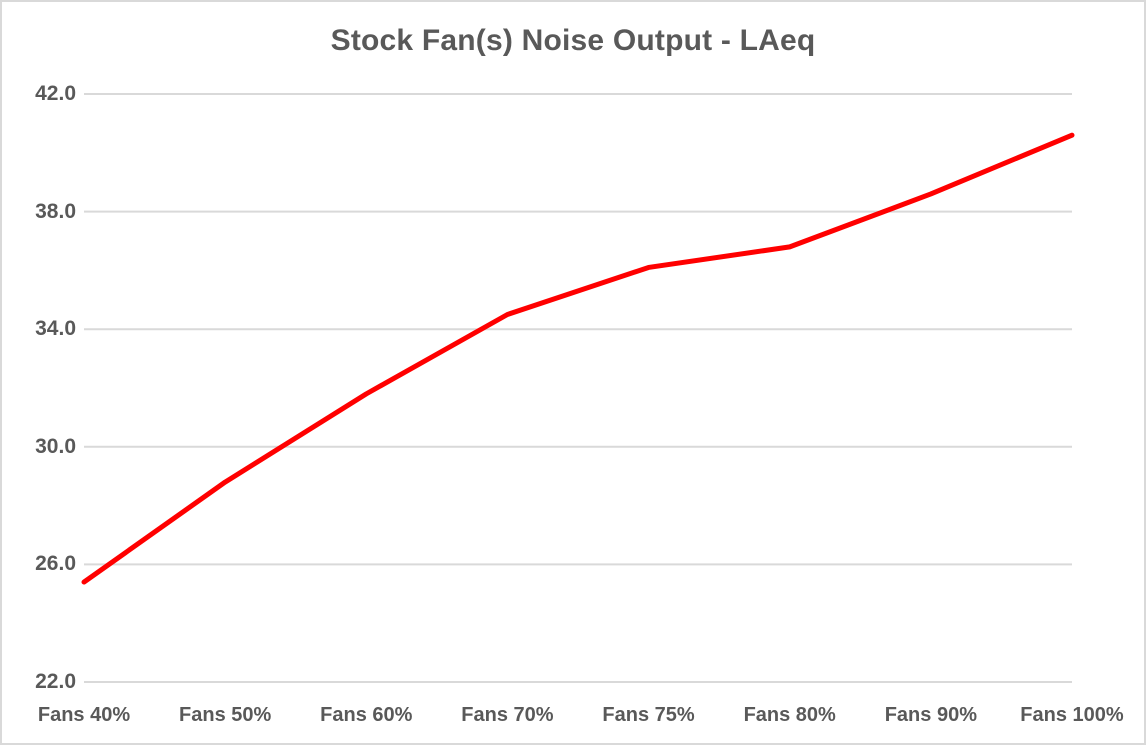 Image resolution: width=1146 pixels, height=745 pixels. What do you see at coordinates (789, 715) in the screenshot?
I see `x-tick-label: Fans 80%` at bounding box center [789, 715].